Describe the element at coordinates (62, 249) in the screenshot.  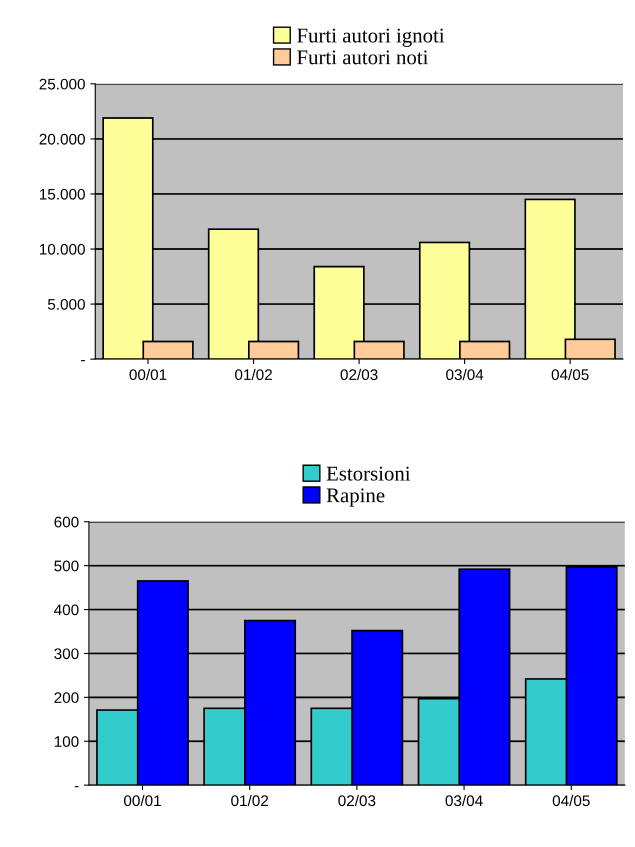
I see `y-tick-label: 10.000` at that location.